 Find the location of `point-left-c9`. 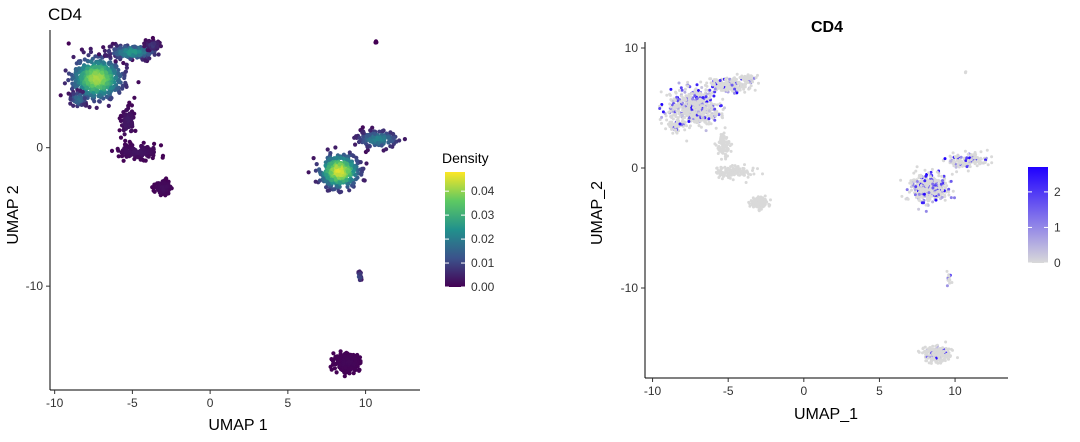

point-left-c9 is located at coordinates (360, 277).